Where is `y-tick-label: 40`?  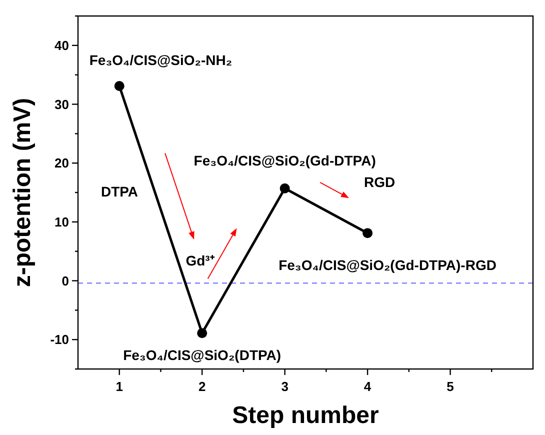 y-tick-label: 40 is located at coordinates (61, 45).